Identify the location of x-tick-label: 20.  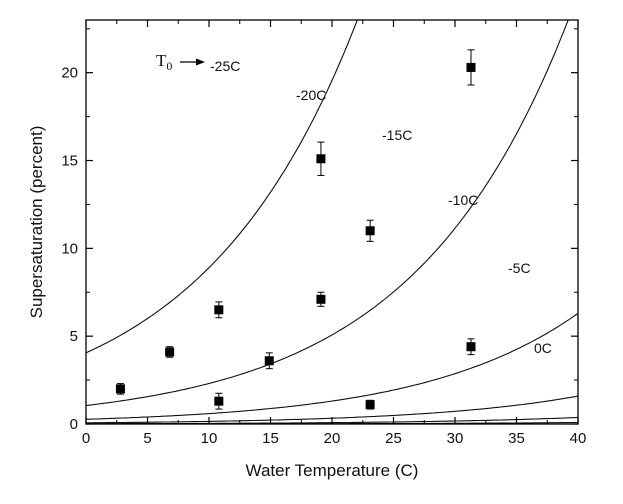
(332, 438).